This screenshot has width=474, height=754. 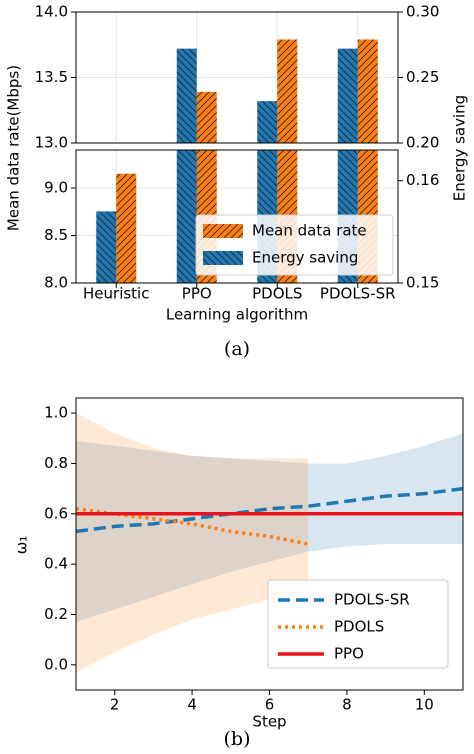 I want to click on x-tick-label: 4, so click(x=192, y=705).